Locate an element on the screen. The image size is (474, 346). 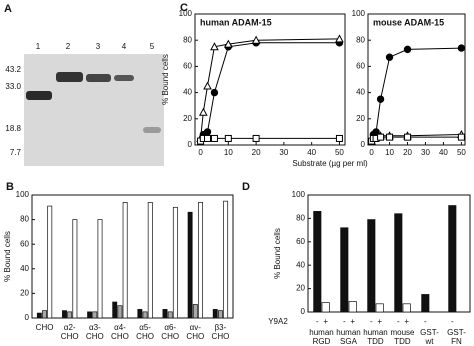
x-tick-label: α5- is located at coordinates (145, 327).